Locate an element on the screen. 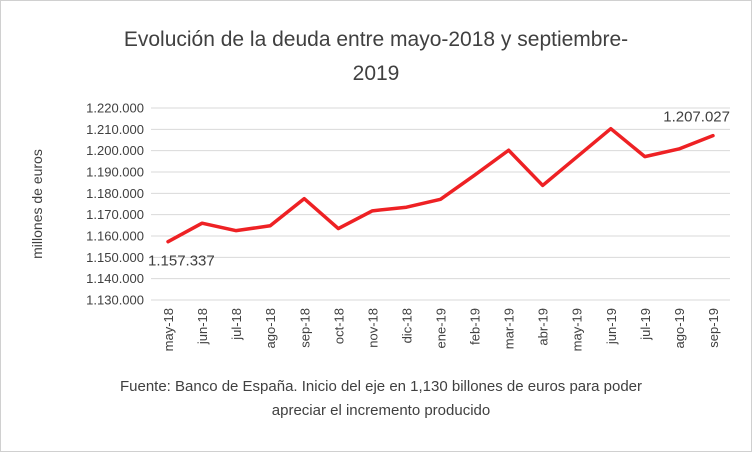  y-tick-label: 1.140.000 is located at coordinates (115, 278).